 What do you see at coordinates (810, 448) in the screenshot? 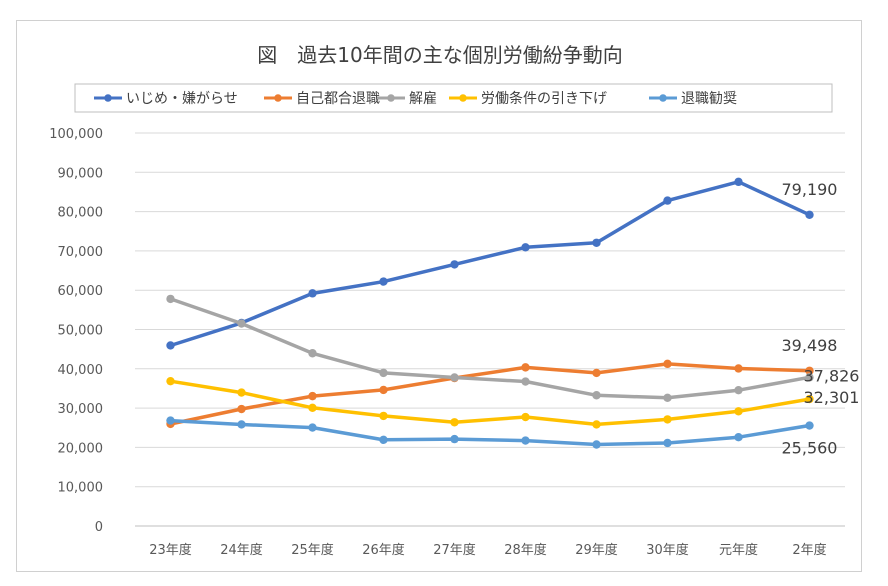
I see `data-label: 25,560` at bounding box center [810, 448].